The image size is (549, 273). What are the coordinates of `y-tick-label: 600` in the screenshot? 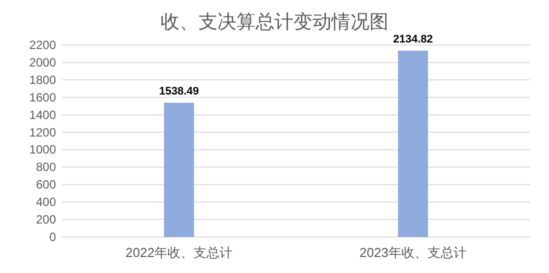 It's located at (46, 185).